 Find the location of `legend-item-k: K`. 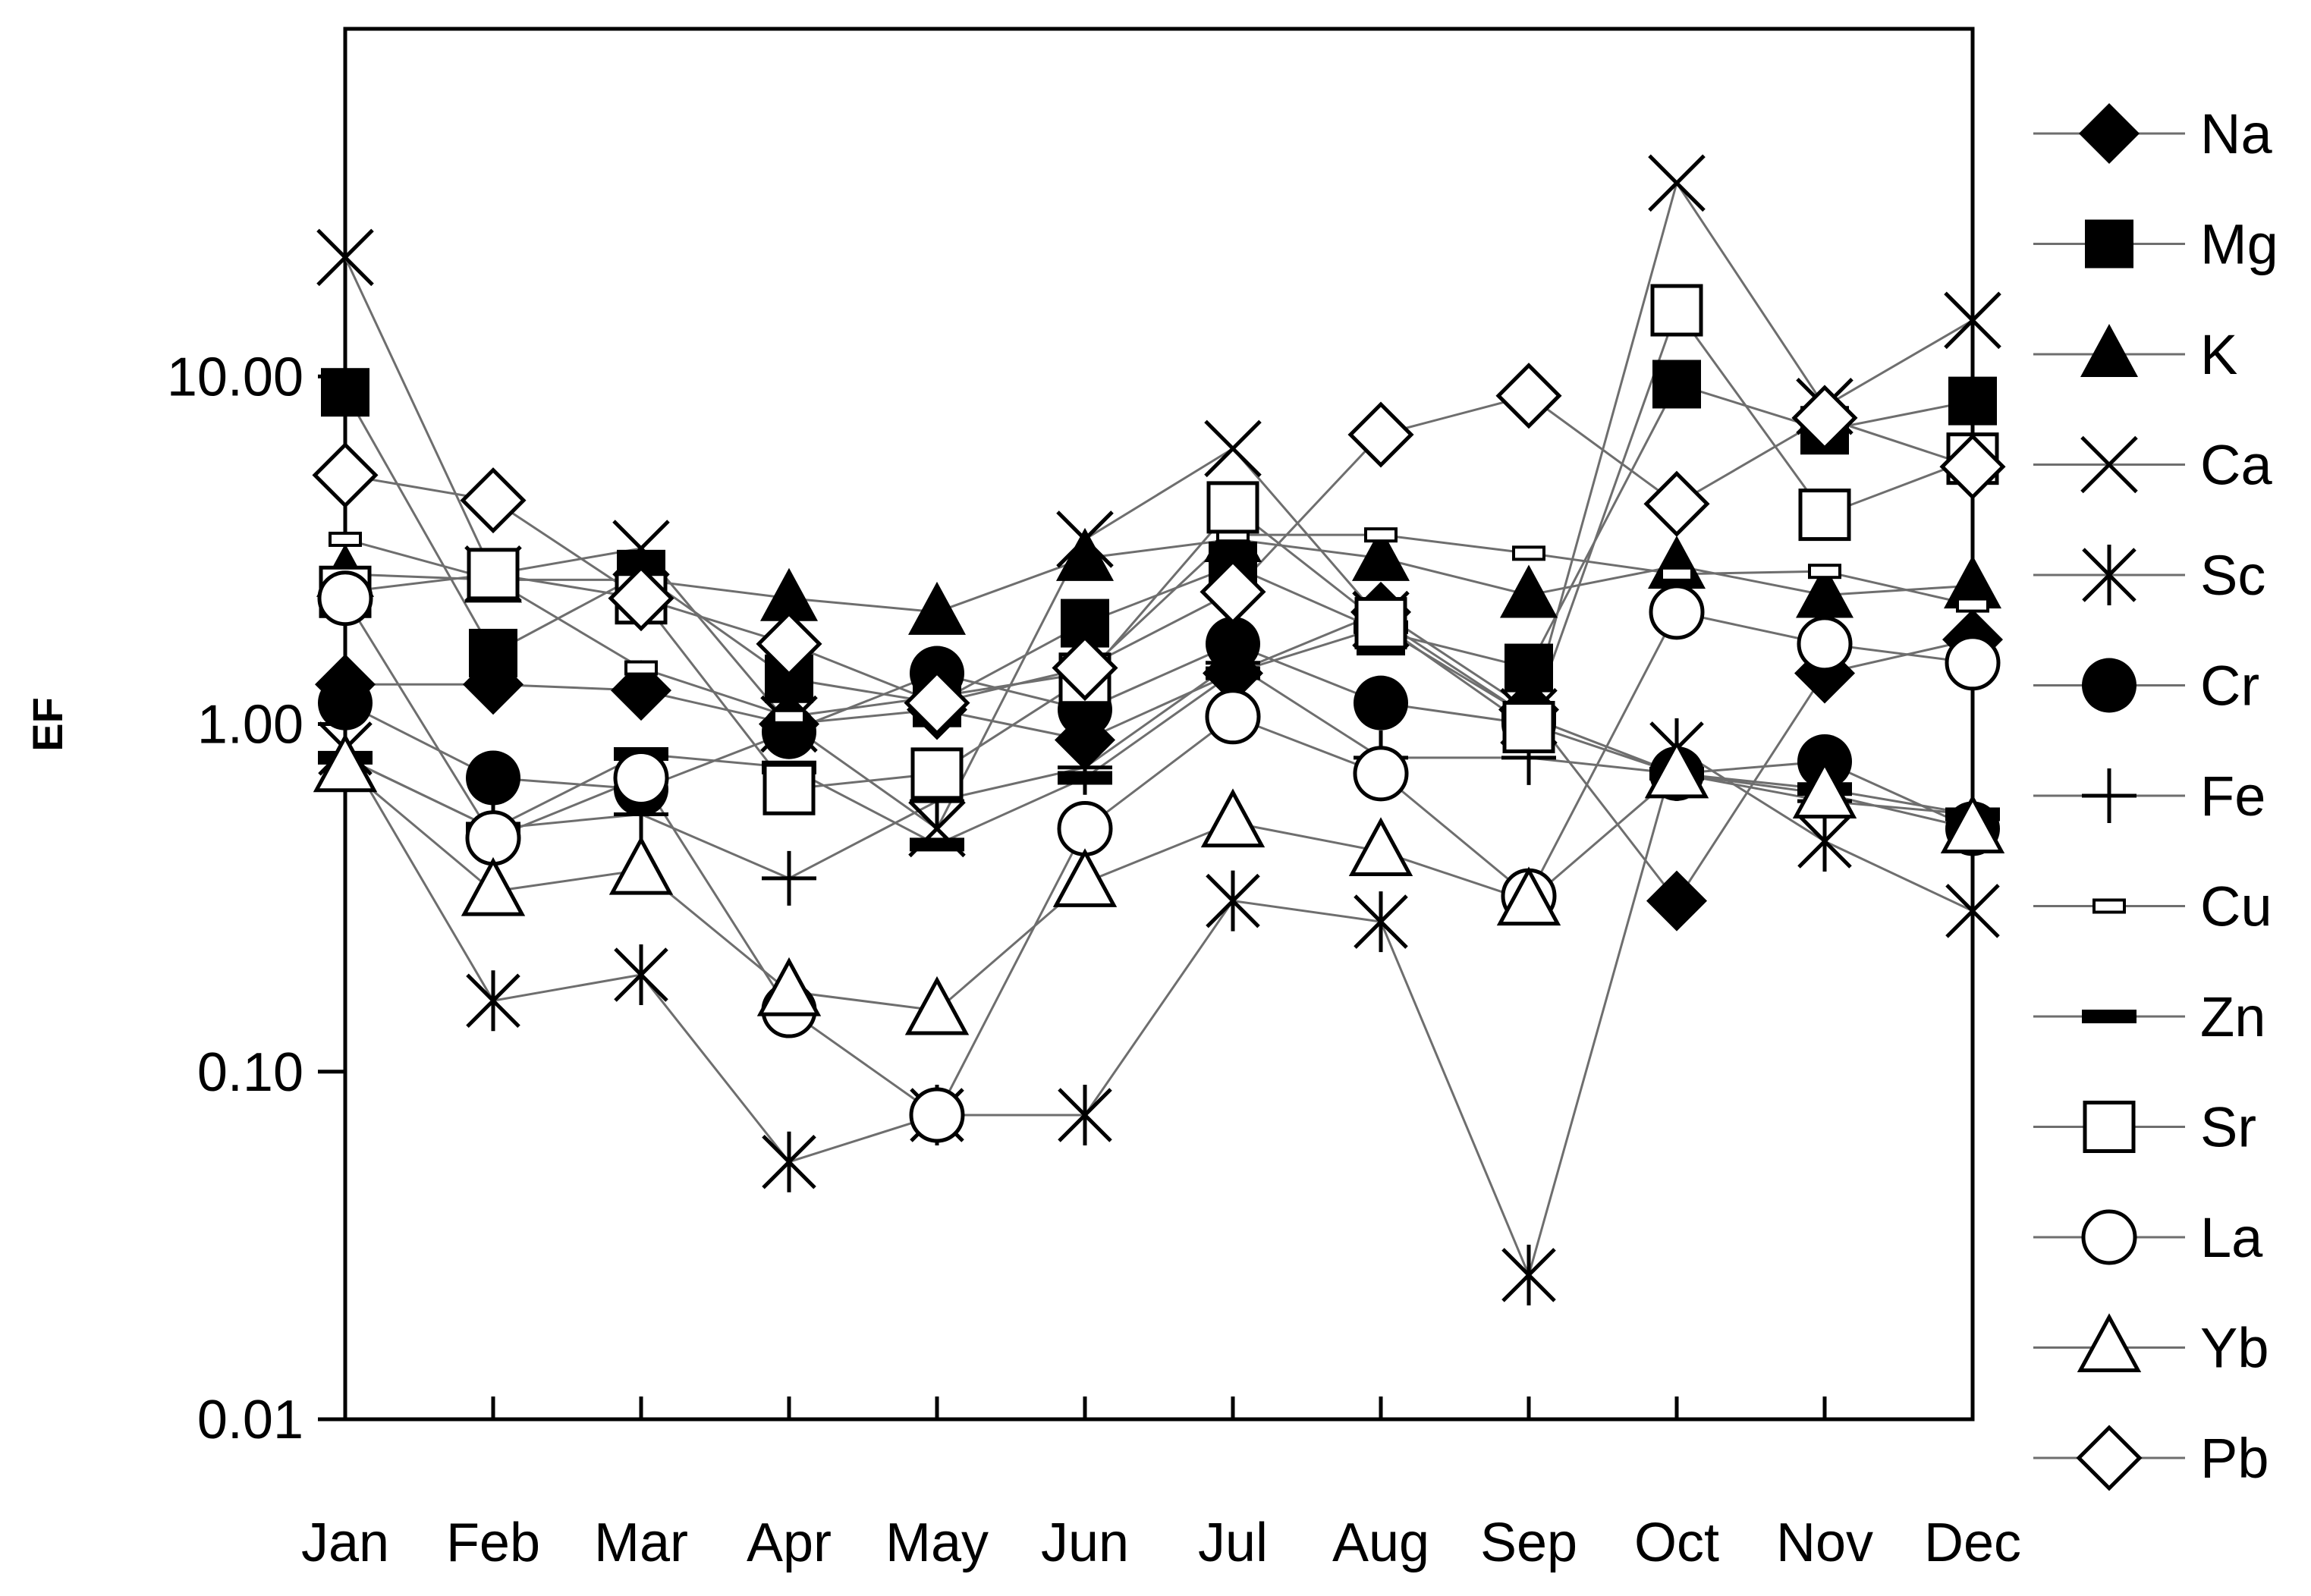

legend-item-k: K is located at coordinates (2135, 354).